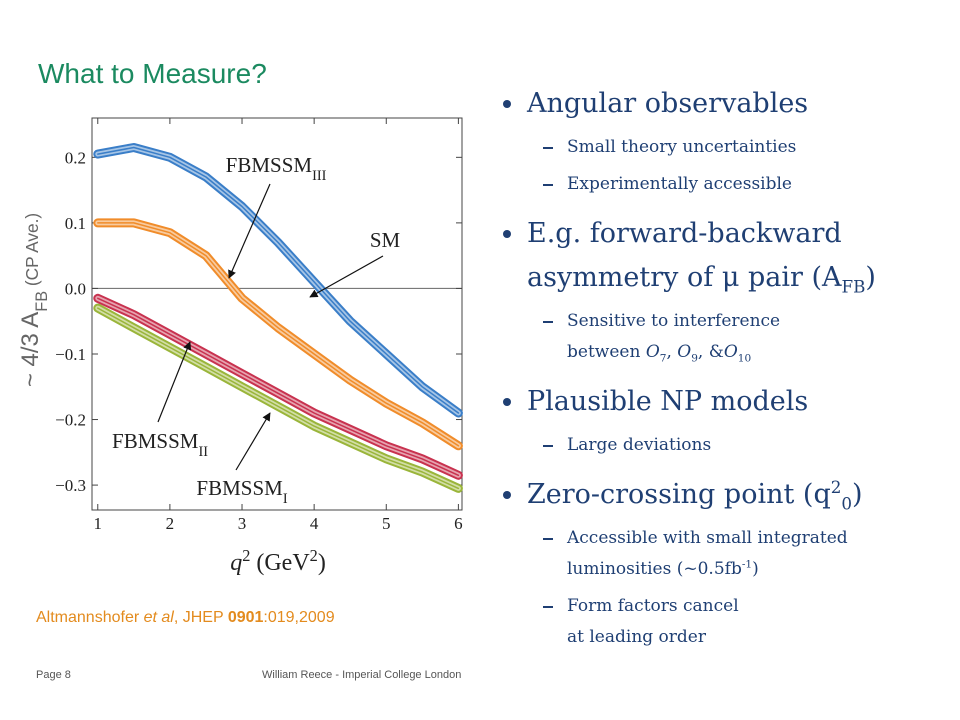  Describe the element at coordinates (668, 103) in the screenshot. I see `text-run: Angular observables` at that location.